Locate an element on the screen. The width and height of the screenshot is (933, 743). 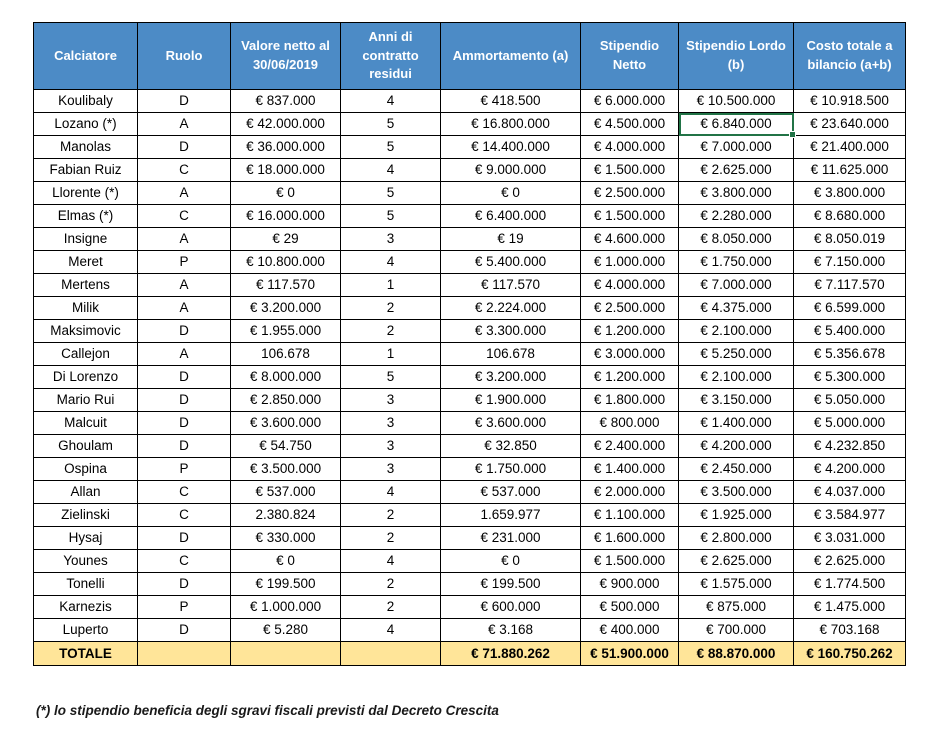
value-cell: € 875.000 is located at coordinates (736, 607).